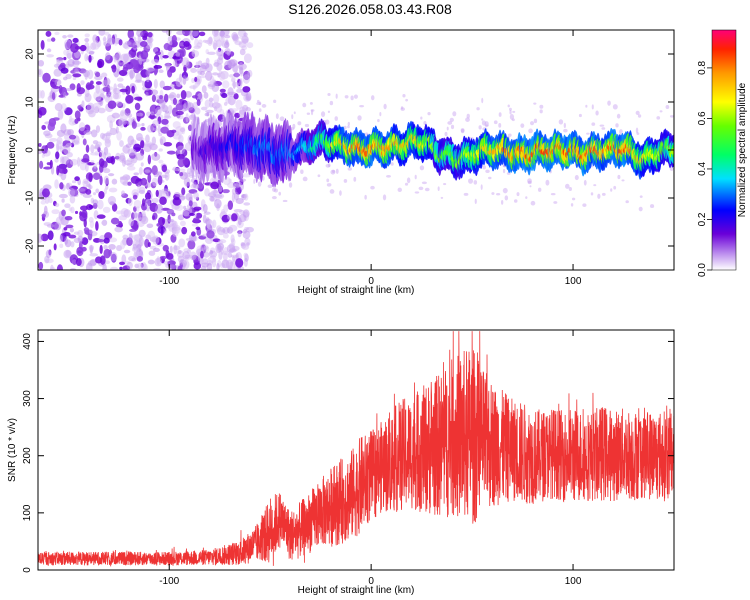 The height and width of the screenshot is (600, 750). I want to click on colorbar-tick-label: 0.8, so click(702, 68).